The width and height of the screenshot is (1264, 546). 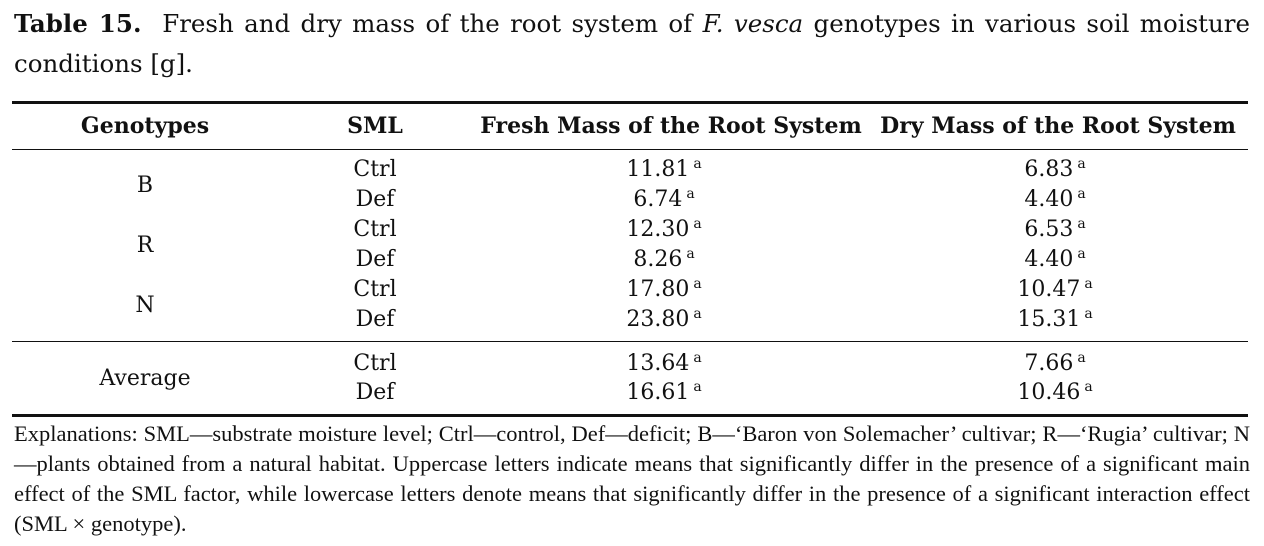 I want to click on dry-mass-cell: 10.46 a, so click(x=1054, y=393).